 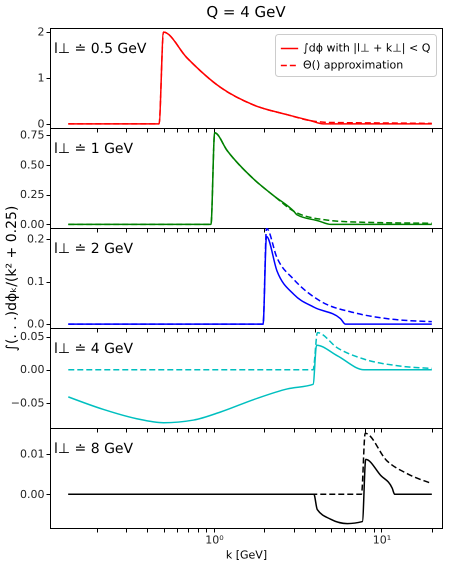 What do you see at coordinates (246, 12) in the screenshot?
I see `chart-title: Q = 4 GeV` at bounding box center [246, 12].